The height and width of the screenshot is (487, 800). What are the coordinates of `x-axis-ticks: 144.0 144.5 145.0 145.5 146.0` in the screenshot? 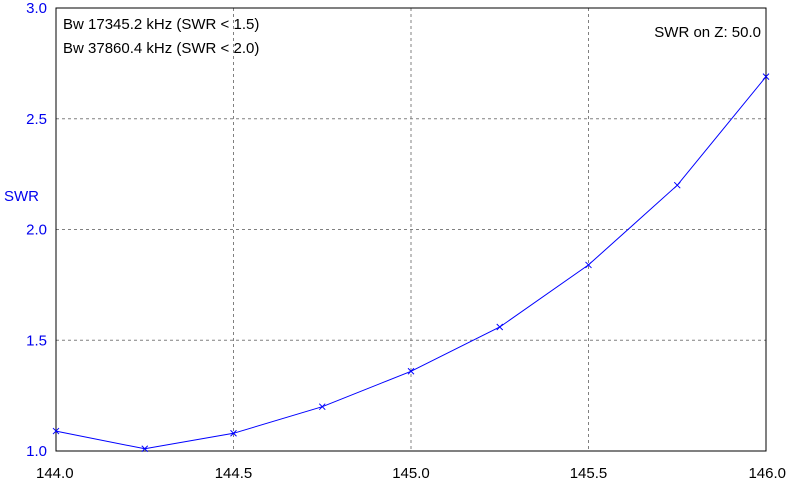 It's located at (411, 473).